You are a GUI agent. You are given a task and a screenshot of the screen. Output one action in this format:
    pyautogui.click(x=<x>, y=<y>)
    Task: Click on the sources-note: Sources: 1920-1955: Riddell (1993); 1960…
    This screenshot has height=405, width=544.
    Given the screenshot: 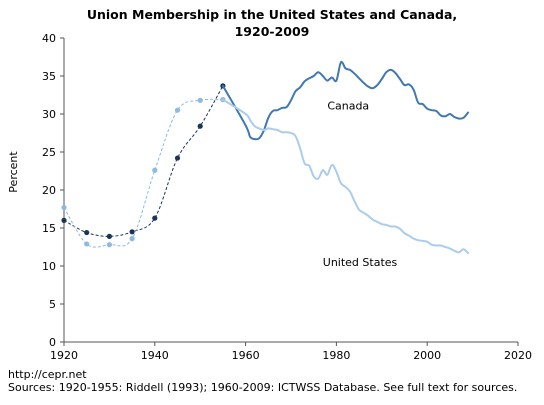 What is the action you would take?
    pyautogui.click(x=263, y=387)
    